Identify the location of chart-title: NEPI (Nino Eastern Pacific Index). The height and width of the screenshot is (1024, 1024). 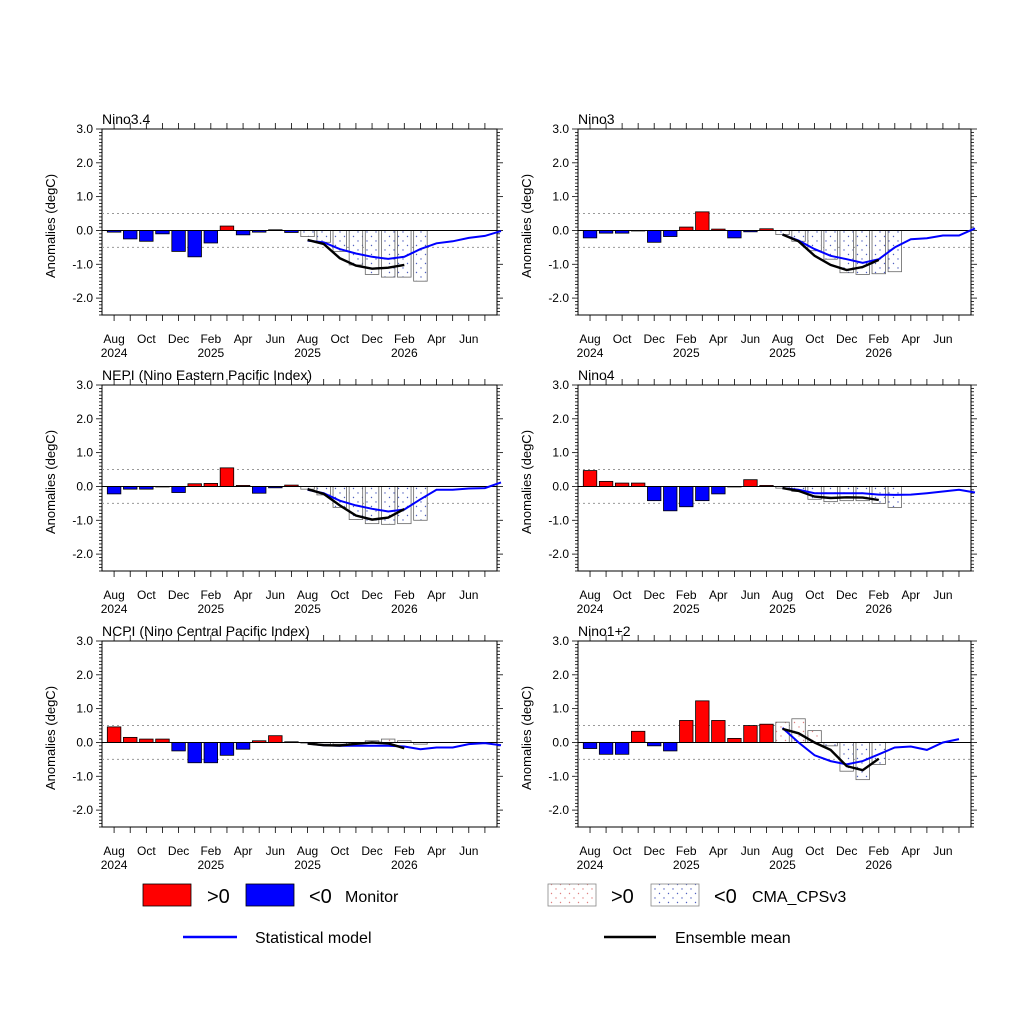
(207, 375).